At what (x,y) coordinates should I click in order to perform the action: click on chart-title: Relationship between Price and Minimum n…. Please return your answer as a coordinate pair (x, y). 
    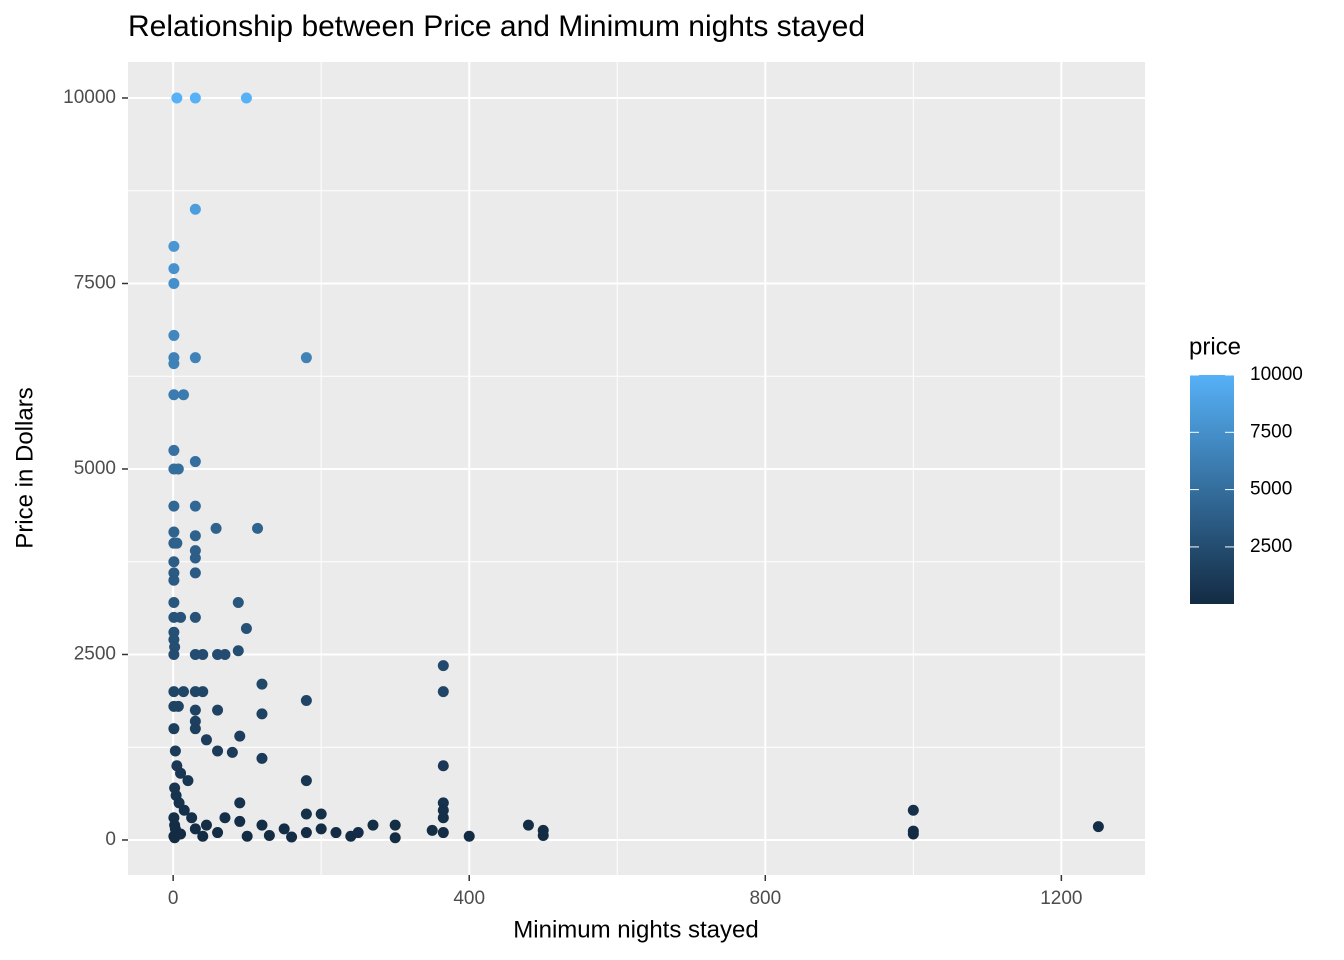
    Looking at the image, I should click on (496, 26).